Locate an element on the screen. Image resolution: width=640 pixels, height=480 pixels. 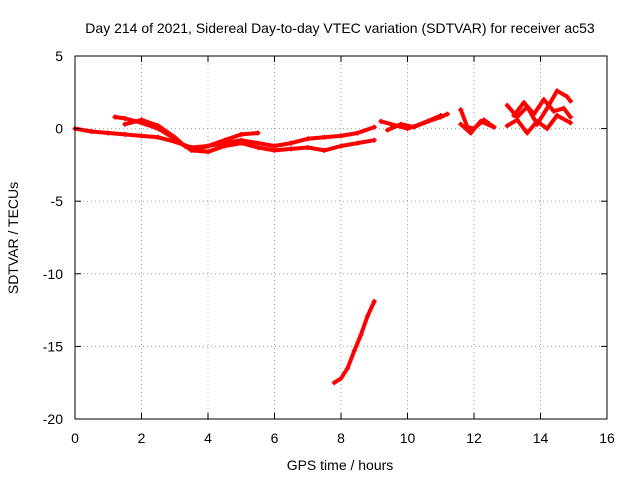
y-tick-label: -15 is located at coordinates (53, 346).